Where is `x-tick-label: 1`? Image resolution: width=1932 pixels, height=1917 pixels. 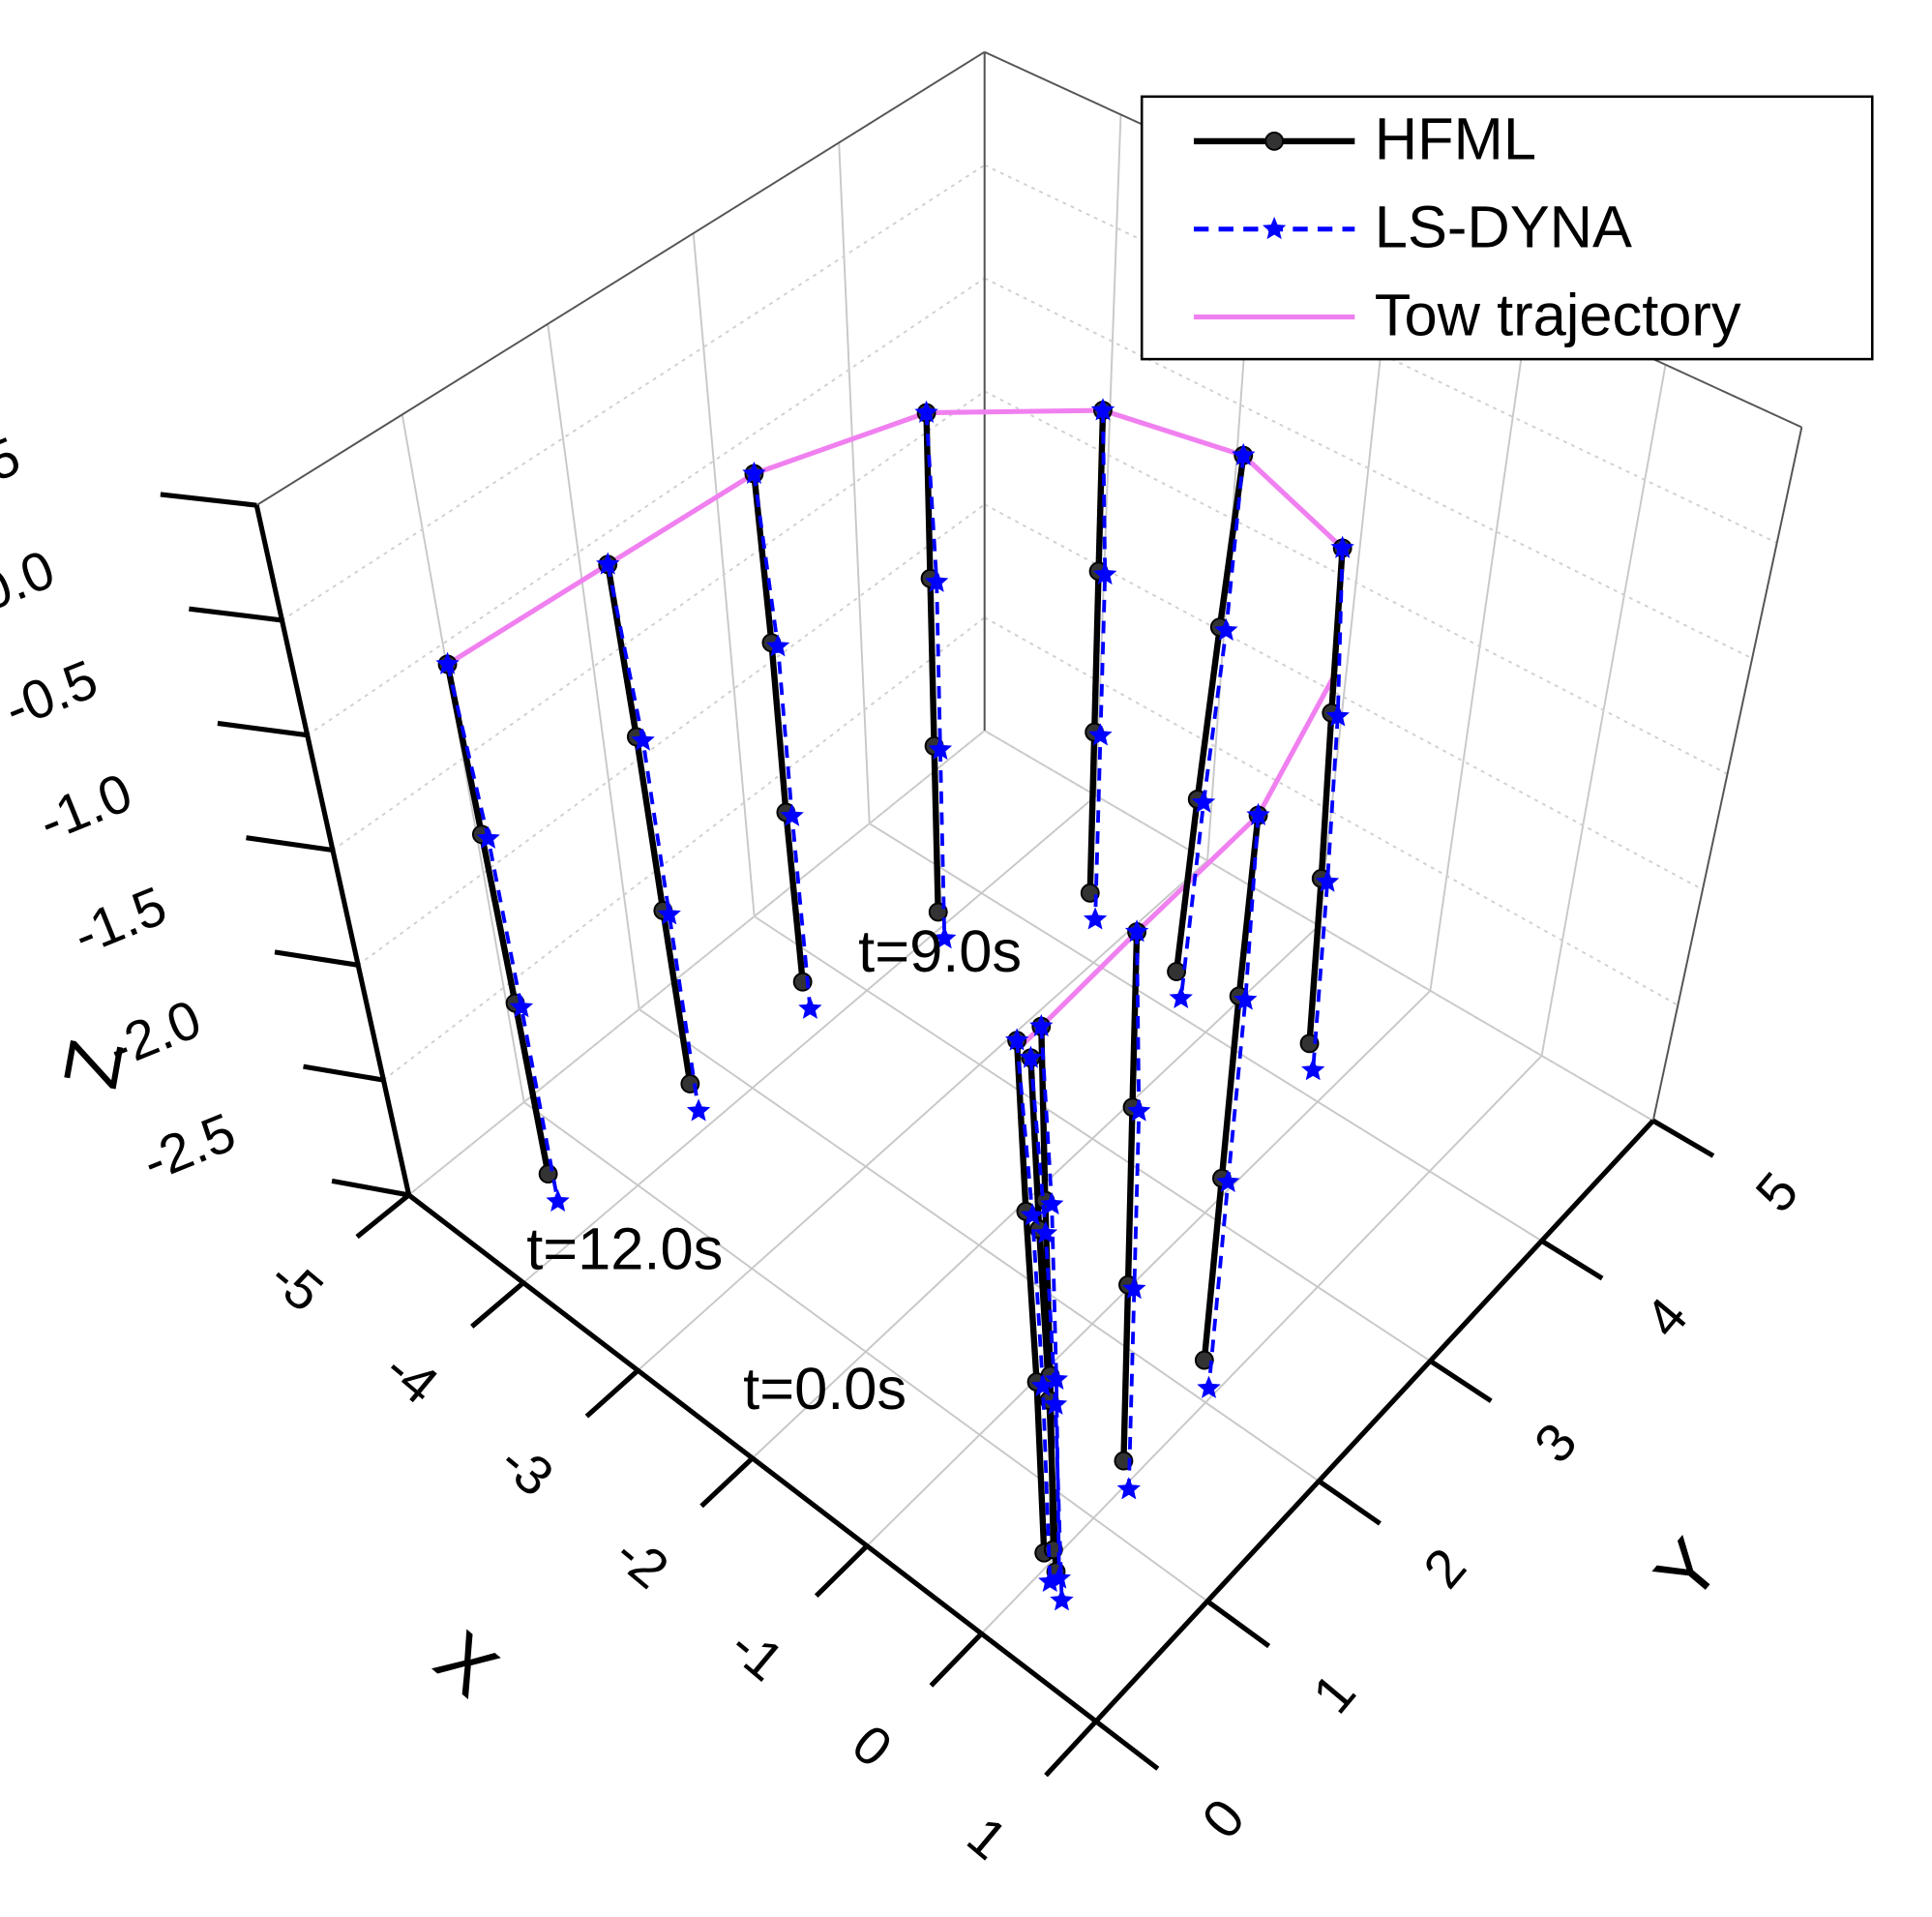 x-tick-label: 1 is located at coordinates (987, 1838).